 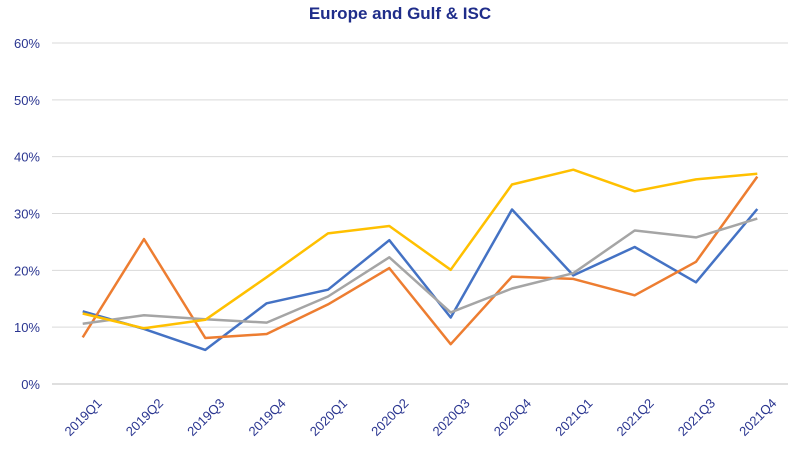 What do you see at coordinates (205, 417) in the screenshot?
I see `x-tick-label: 2019Q3` at bounding box center [205, 417].